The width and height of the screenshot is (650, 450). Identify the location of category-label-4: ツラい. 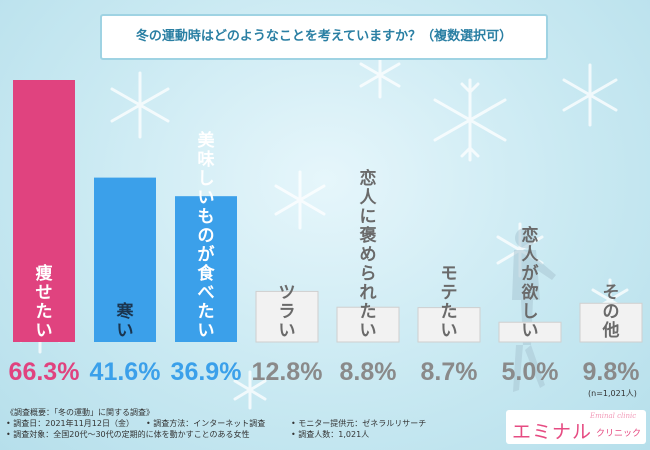
(287, 312).